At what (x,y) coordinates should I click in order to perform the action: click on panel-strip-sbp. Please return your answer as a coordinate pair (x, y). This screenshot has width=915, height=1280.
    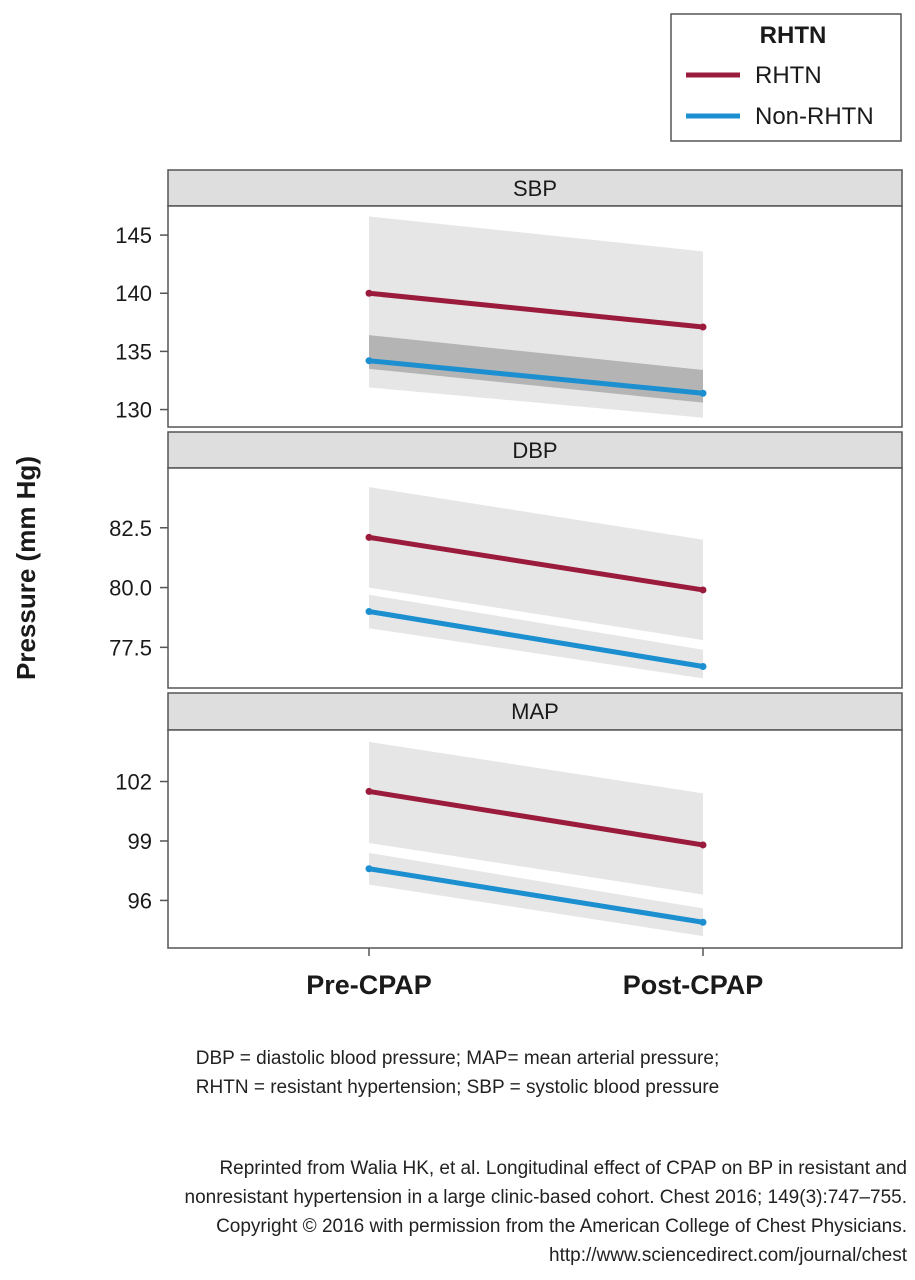
    Looking at the image, I should click on (535, 188).